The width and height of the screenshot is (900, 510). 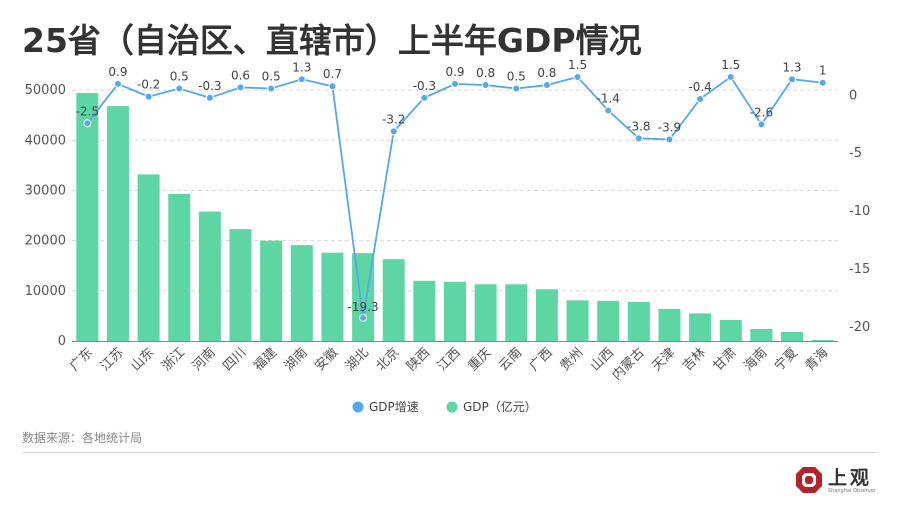 I want to click on bar-云南, so click(x=516, y=312).